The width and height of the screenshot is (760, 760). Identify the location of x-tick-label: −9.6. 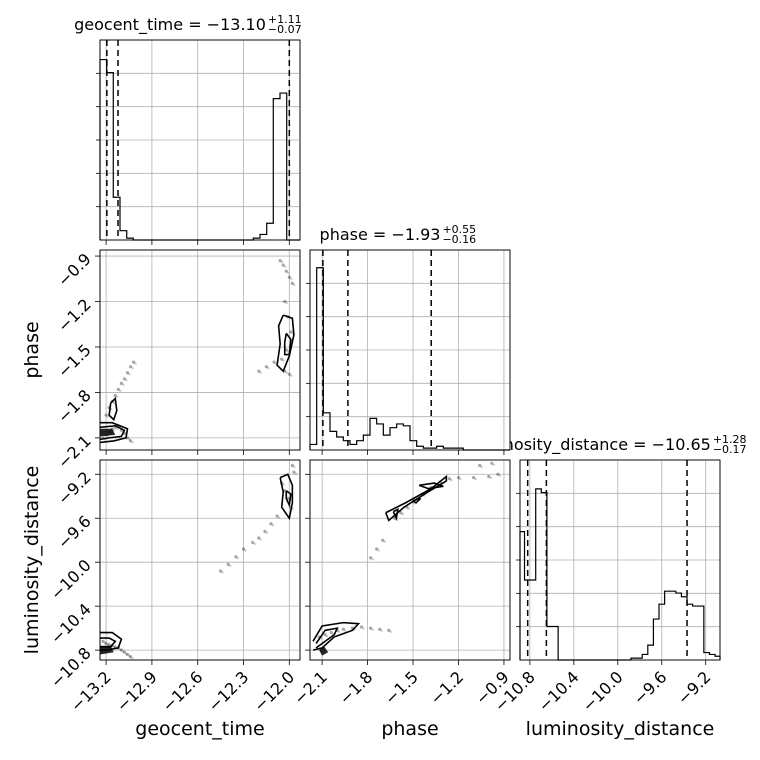
(650, 687).